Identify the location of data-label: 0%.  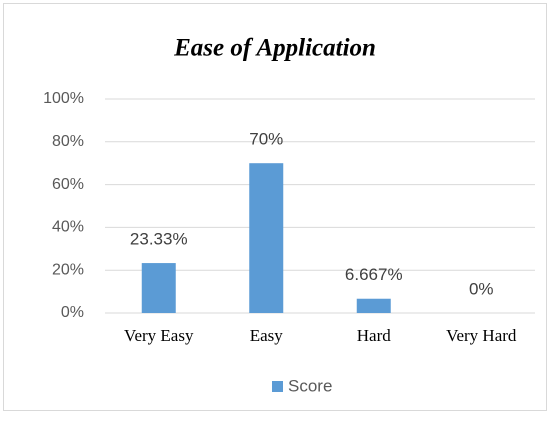
(481, 288).